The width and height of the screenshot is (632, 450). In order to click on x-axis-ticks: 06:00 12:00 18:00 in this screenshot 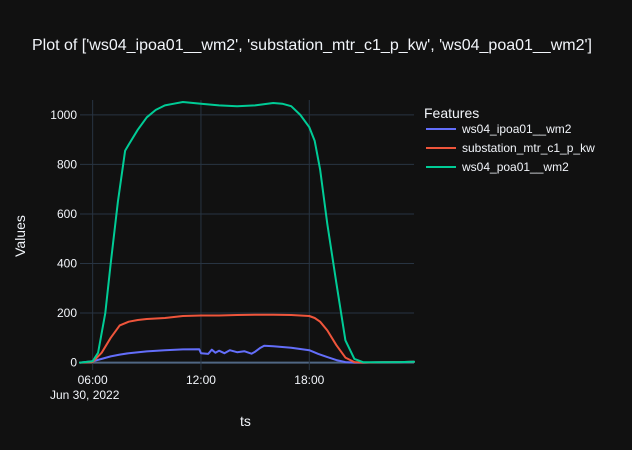, I will do `click(201, 380)`.